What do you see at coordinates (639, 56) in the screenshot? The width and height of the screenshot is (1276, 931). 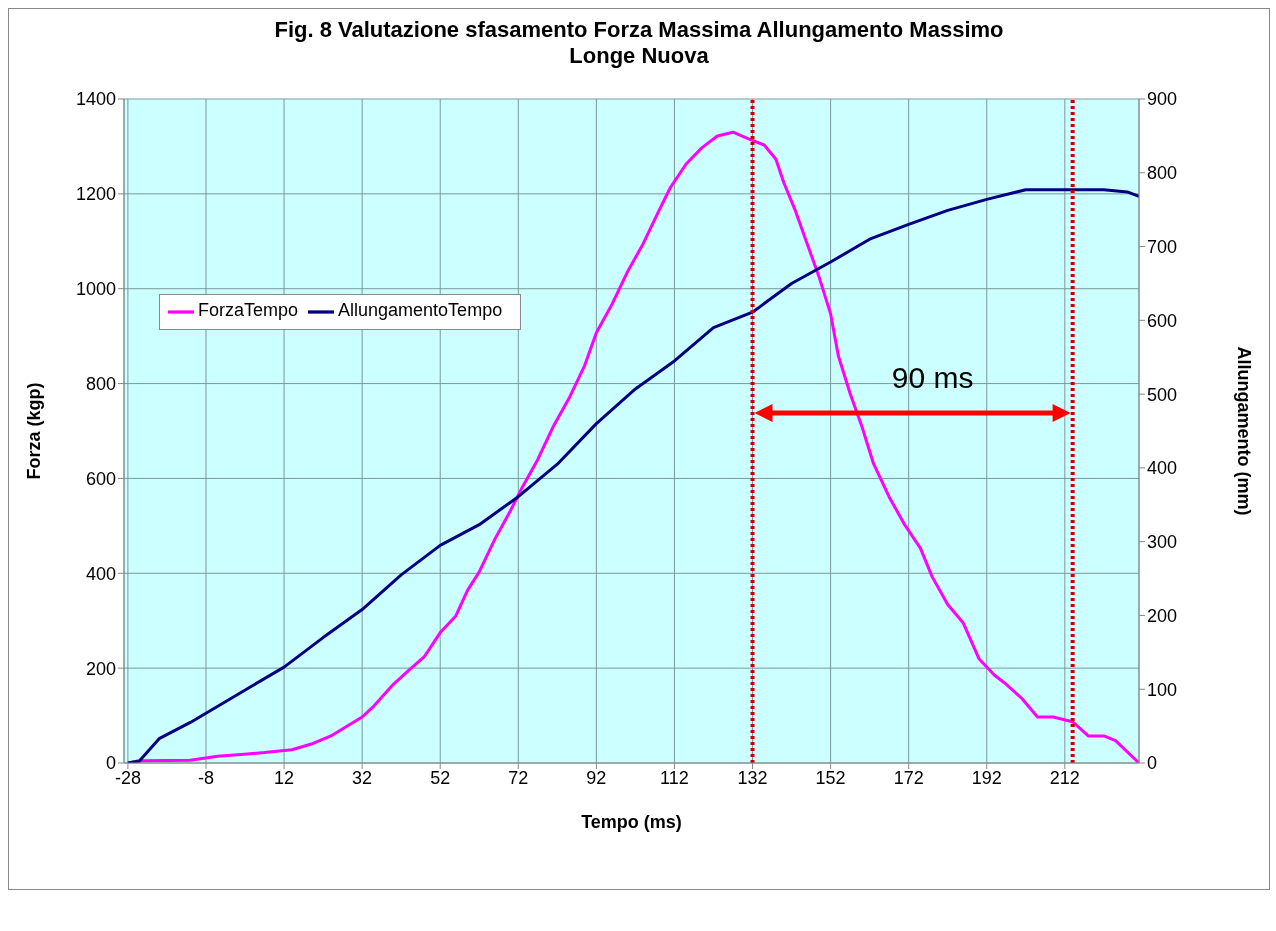 I see `chart-subtitle: Longe Nuova` at bounding box center [639, 56].